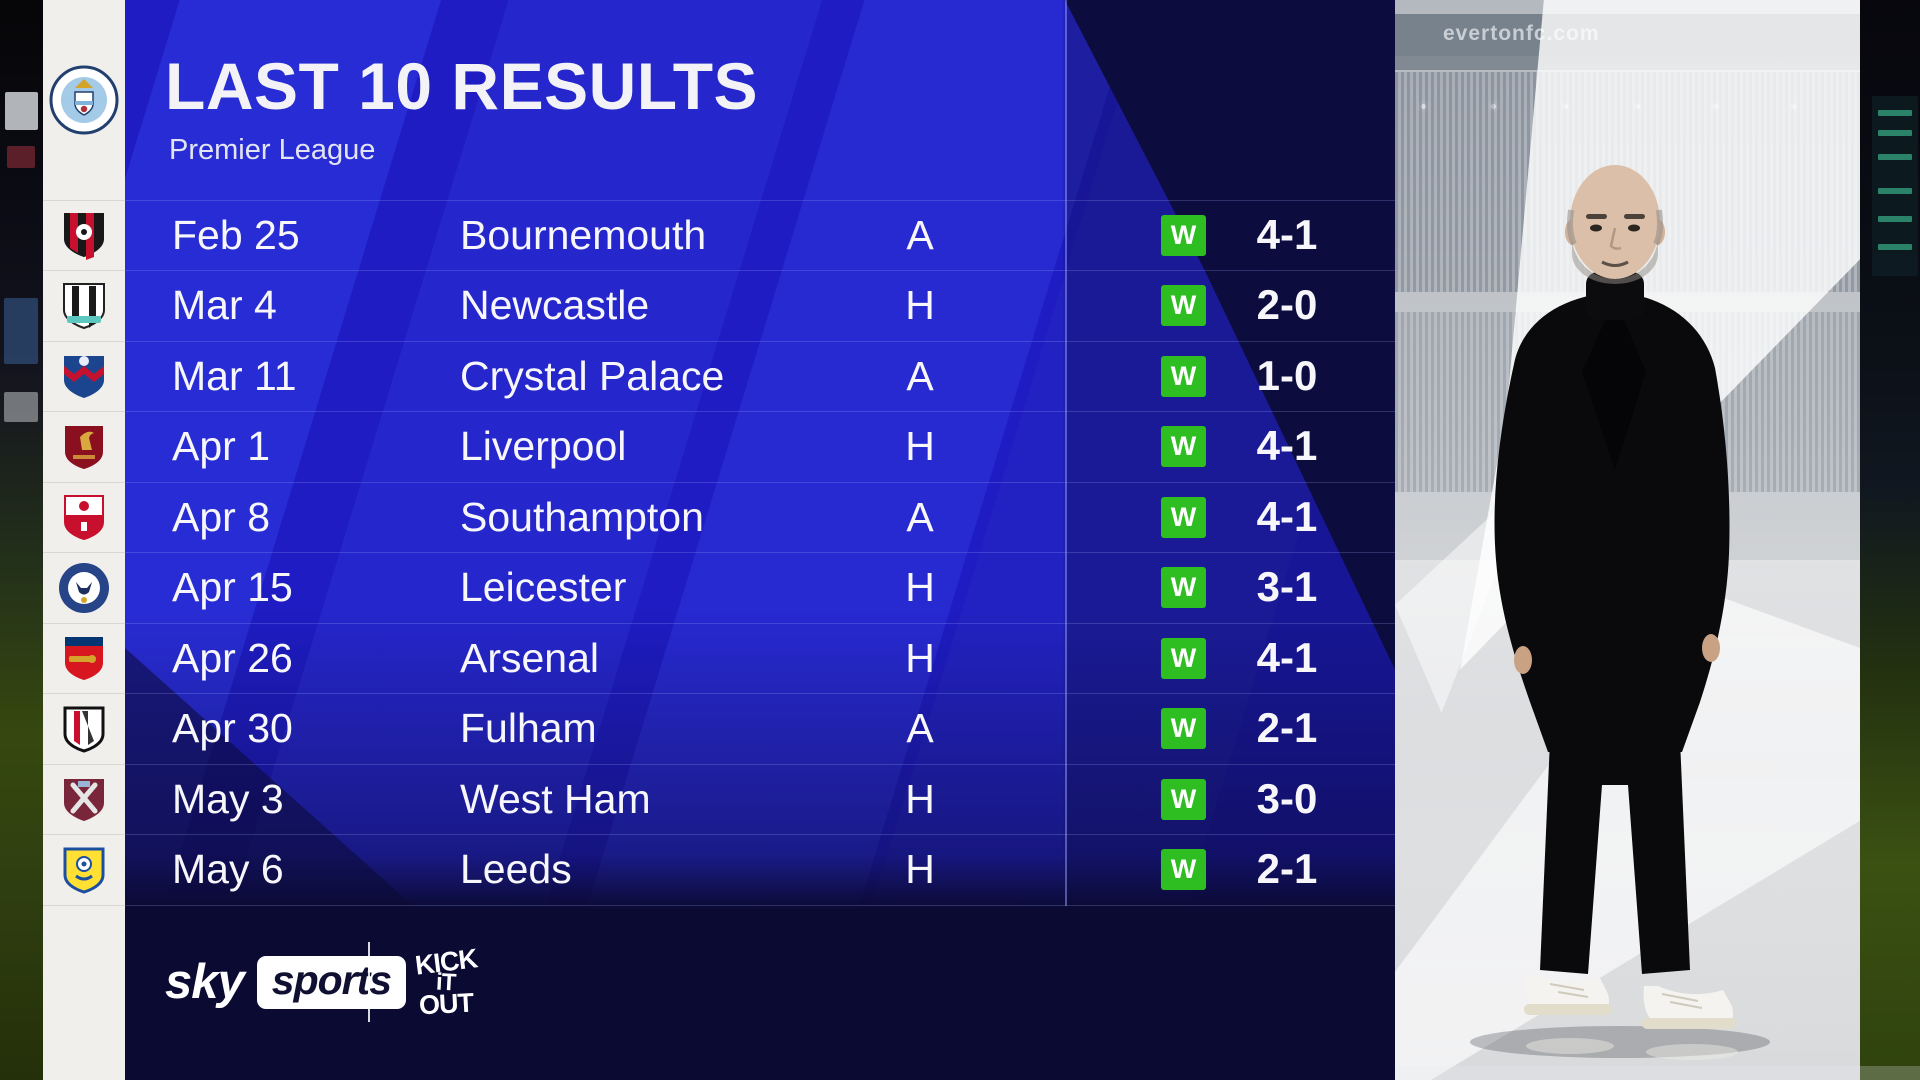 Image resolution: width=1920 pixels, height=1080 pixels. What do you see at coordinates (232, 728) in the screenshot?
I see `match-date: Apr 30` at bounding box center [232, 728].